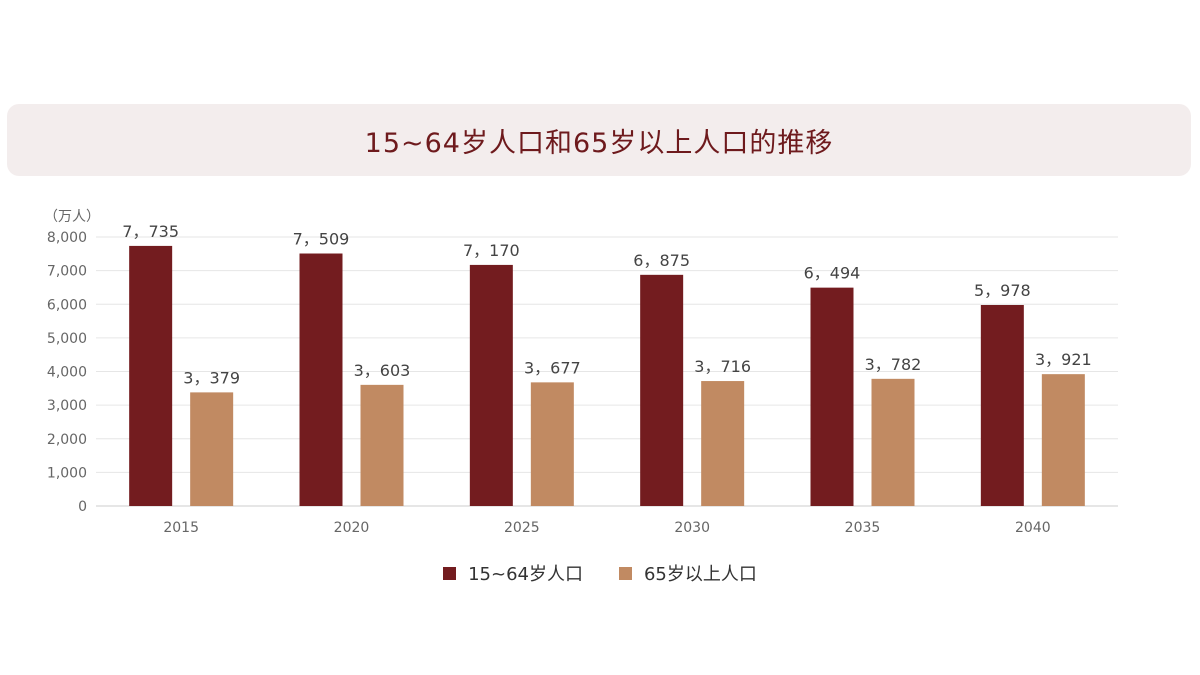 The image size is (1200, 675). What do you see at coordinates (1033, 528) in the screenshot?
I see `x-tick-label: 2040` at bounding box center [1033, 528].